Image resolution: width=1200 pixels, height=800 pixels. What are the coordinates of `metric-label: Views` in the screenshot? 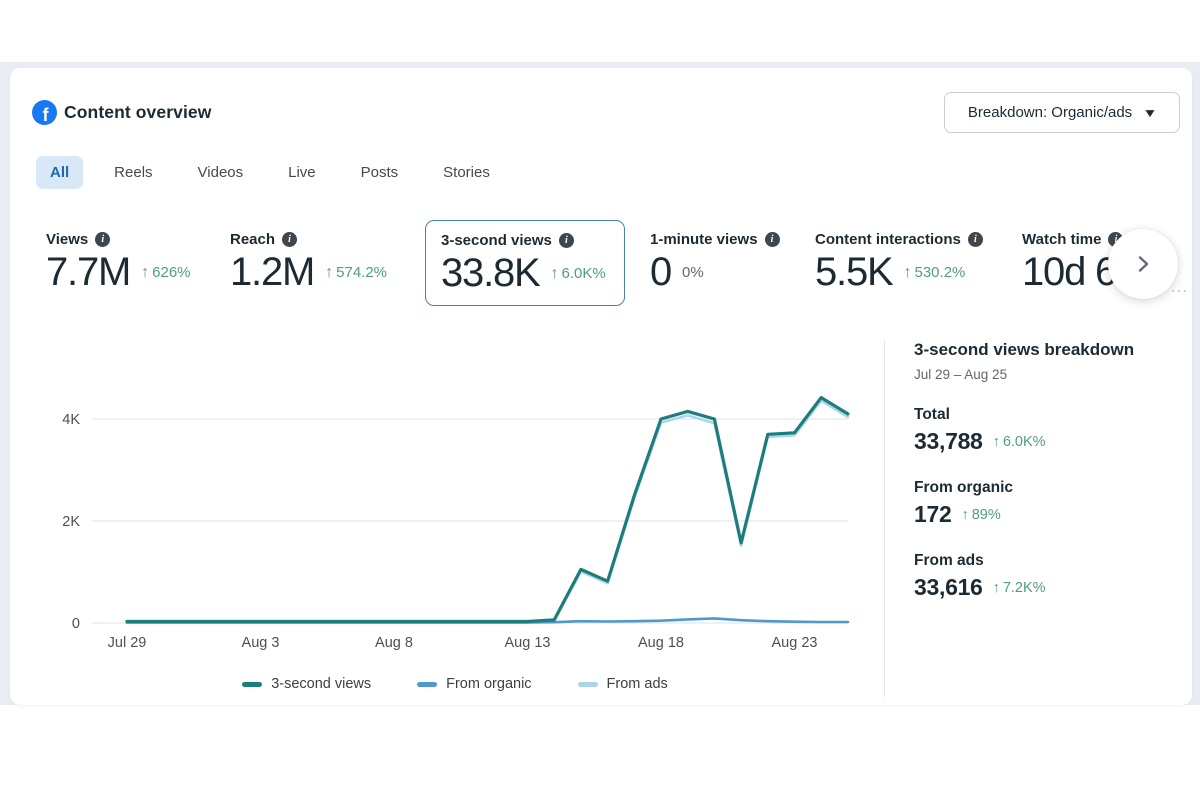 It's located at (67, 239).